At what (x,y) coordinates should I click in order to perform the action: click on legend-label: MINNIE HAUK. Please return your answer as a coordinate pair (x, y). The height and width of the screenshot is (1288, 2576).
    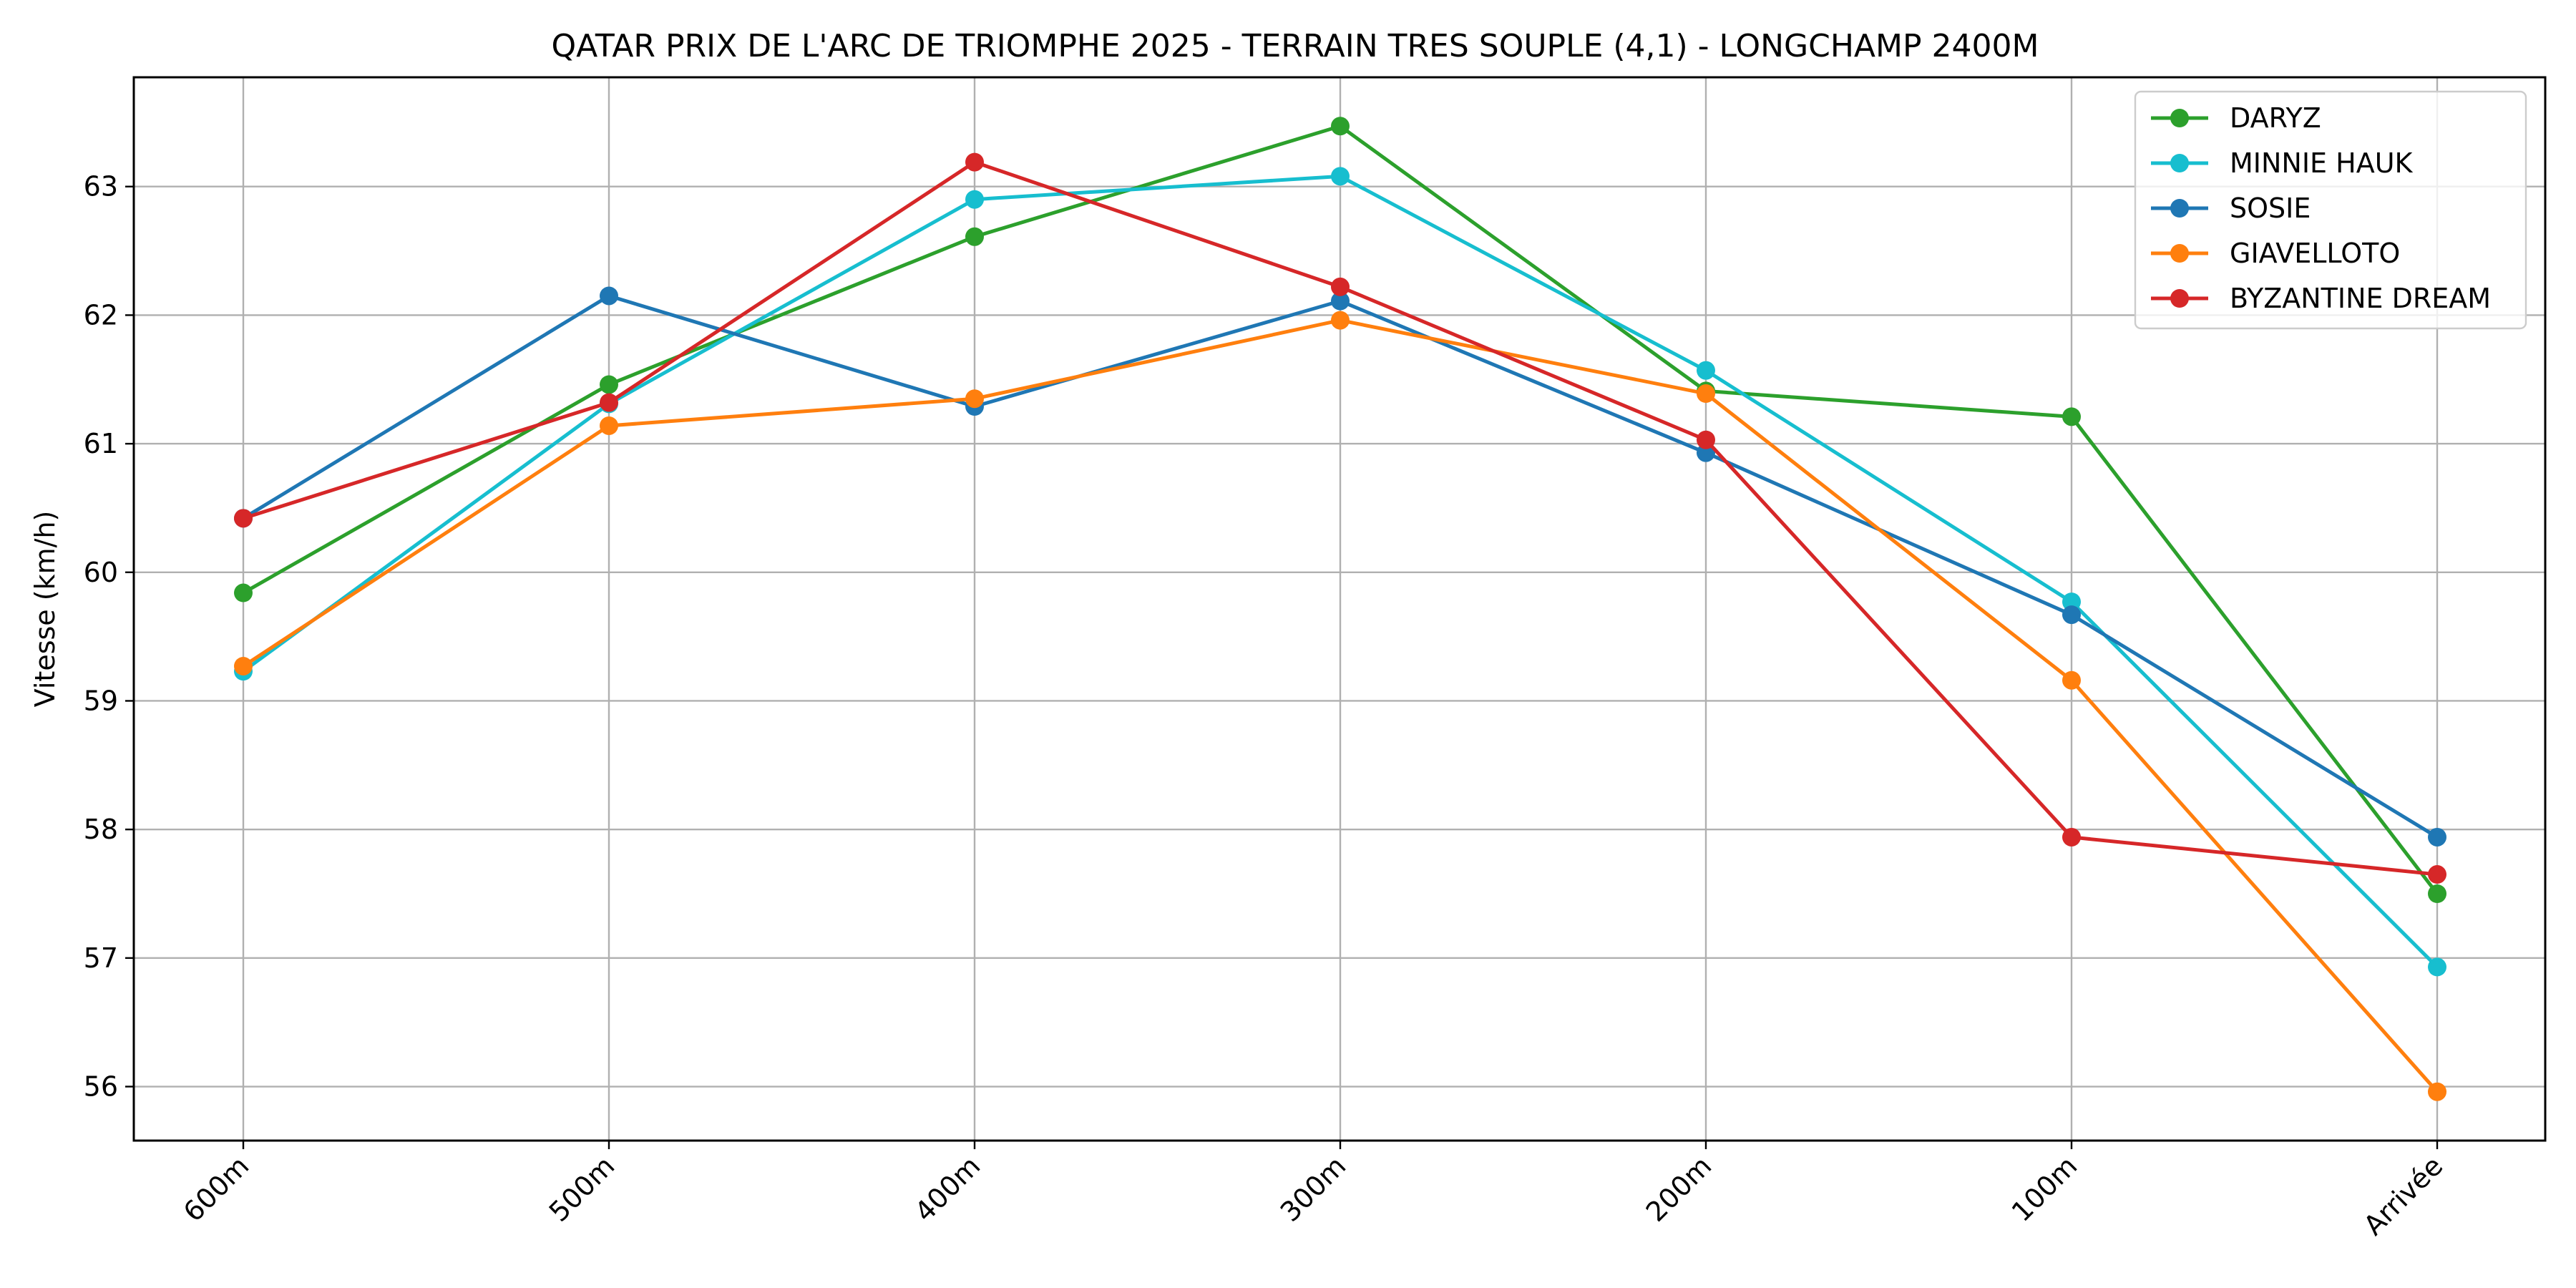
    Looking at the image, I should click on (2322, 163).